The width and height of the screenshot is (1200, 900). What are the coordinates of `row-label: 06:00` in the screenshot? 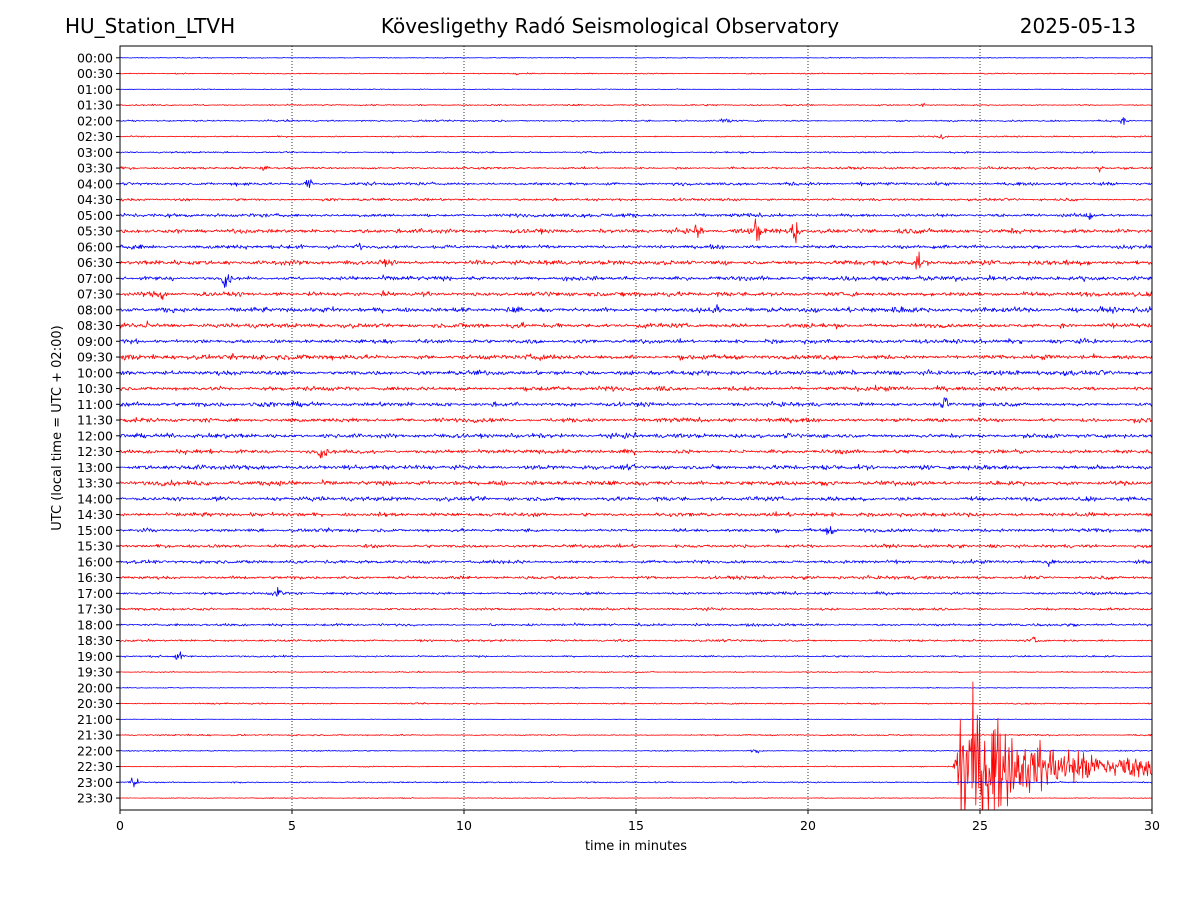 It's located at (95, 246).